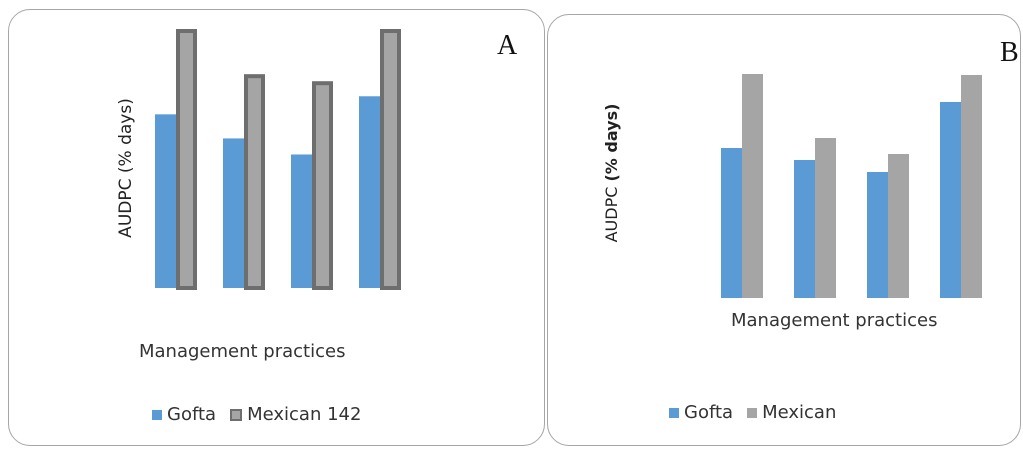 The image size is (1023, 449). I want to click on y-axis-label-b: AUDPC (% days), so click(611, 173).